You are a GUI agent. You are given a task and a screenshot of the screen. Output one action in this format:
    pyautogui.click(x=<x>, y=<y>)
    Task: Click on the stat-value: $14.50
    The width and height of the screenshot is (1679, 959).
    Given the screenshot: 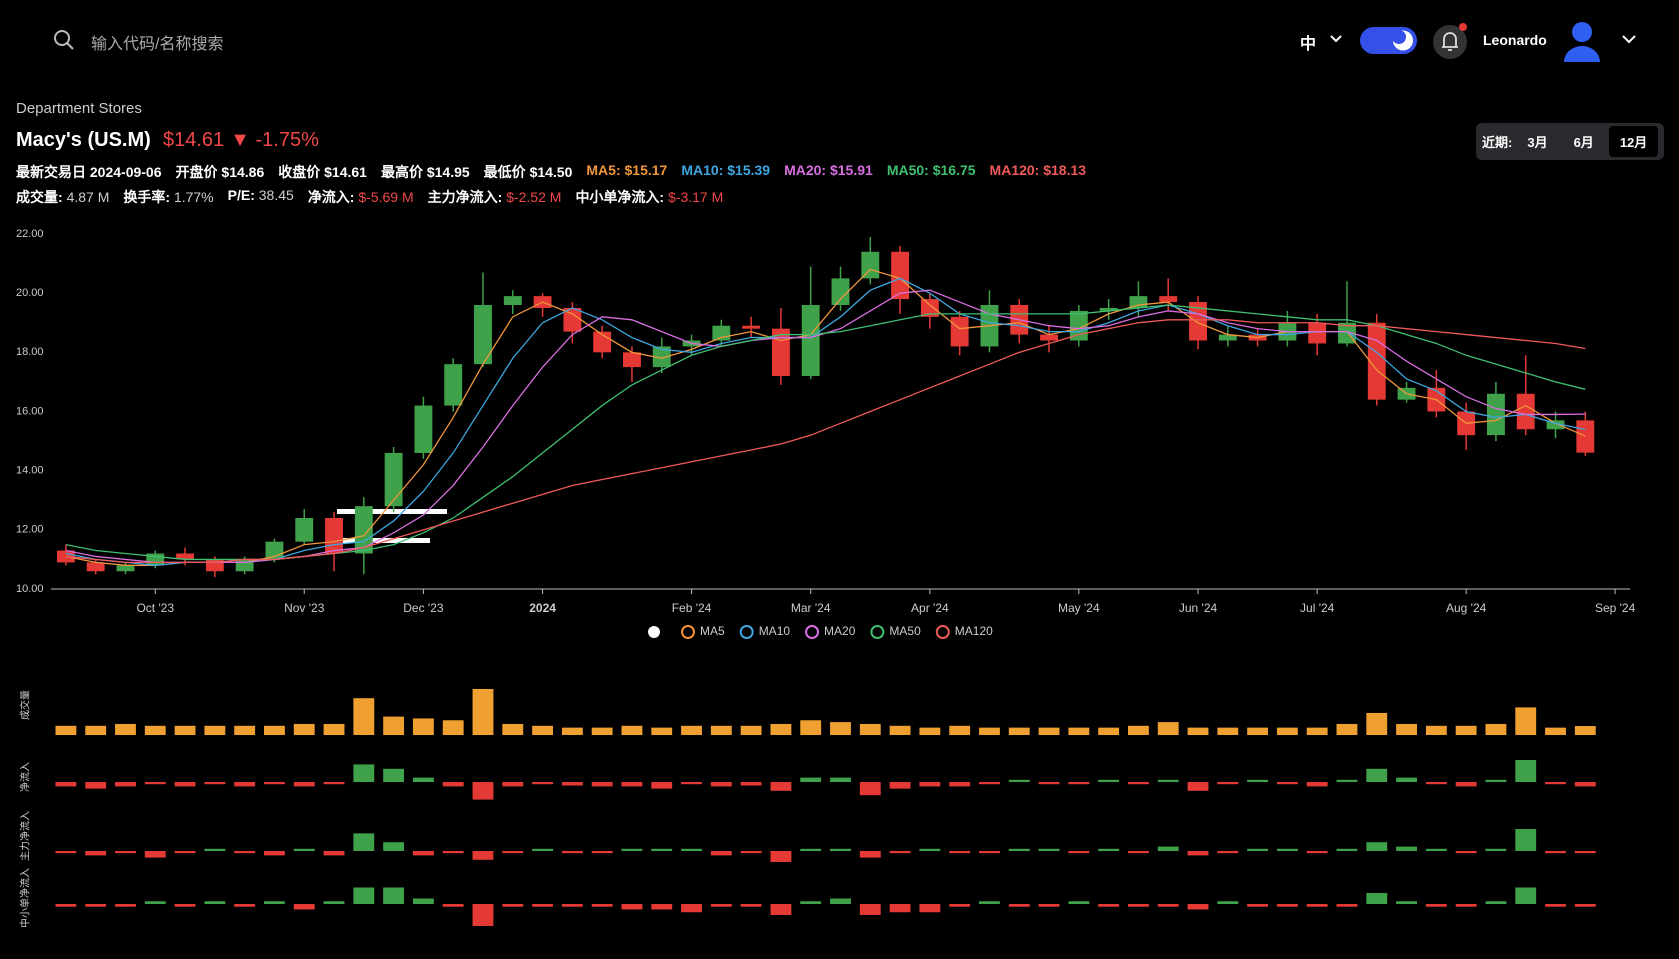 What is the action you would take?
    pyautogui.click(x=551, y=172)
    